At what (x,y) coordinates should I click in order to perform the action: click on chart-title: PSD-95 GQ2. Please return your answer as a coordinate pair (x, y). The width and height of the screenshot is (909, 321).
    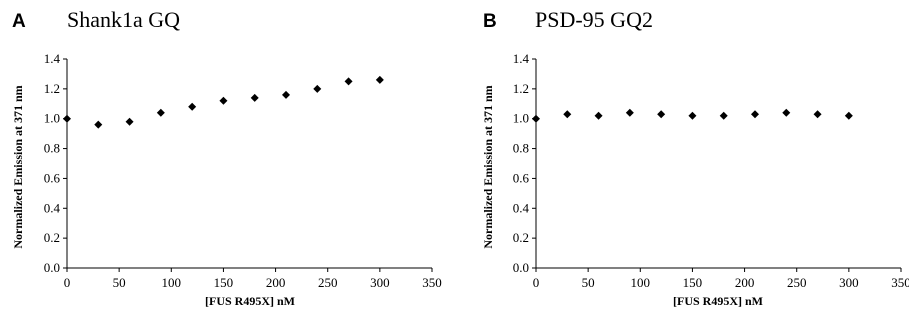
    Looking at the image, I should click on (594, 19).